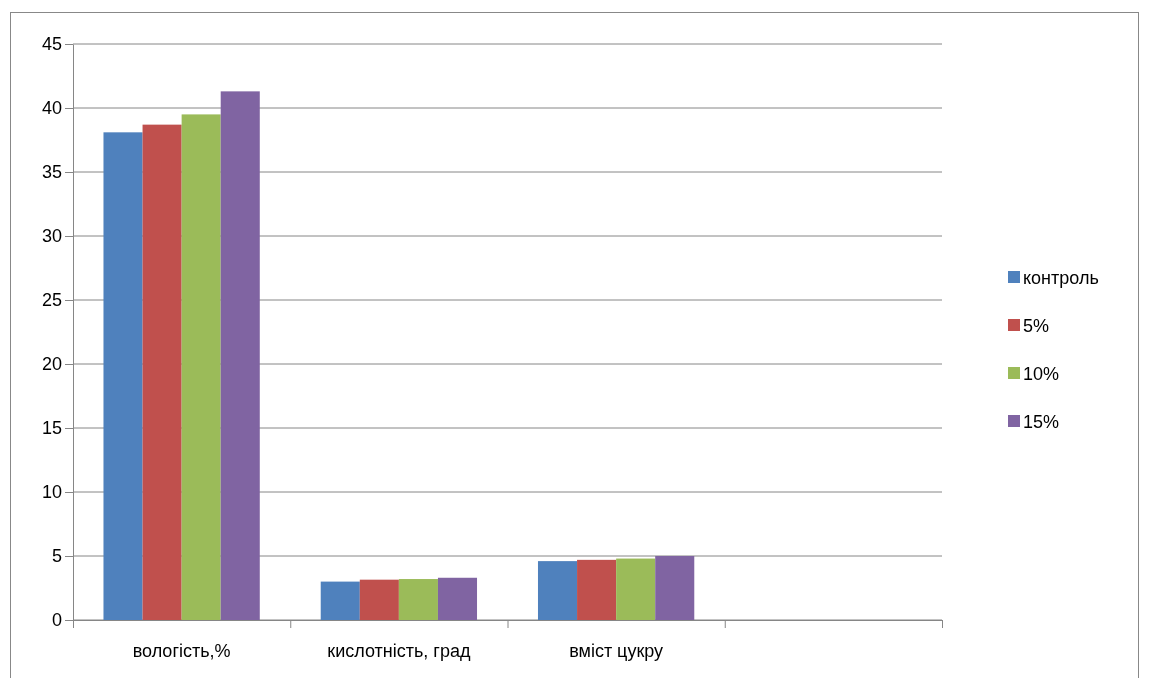 The width and height of the screenshot is (1150, 678). I want to click on x-tick-label: вологість,%, so click(181, 651).